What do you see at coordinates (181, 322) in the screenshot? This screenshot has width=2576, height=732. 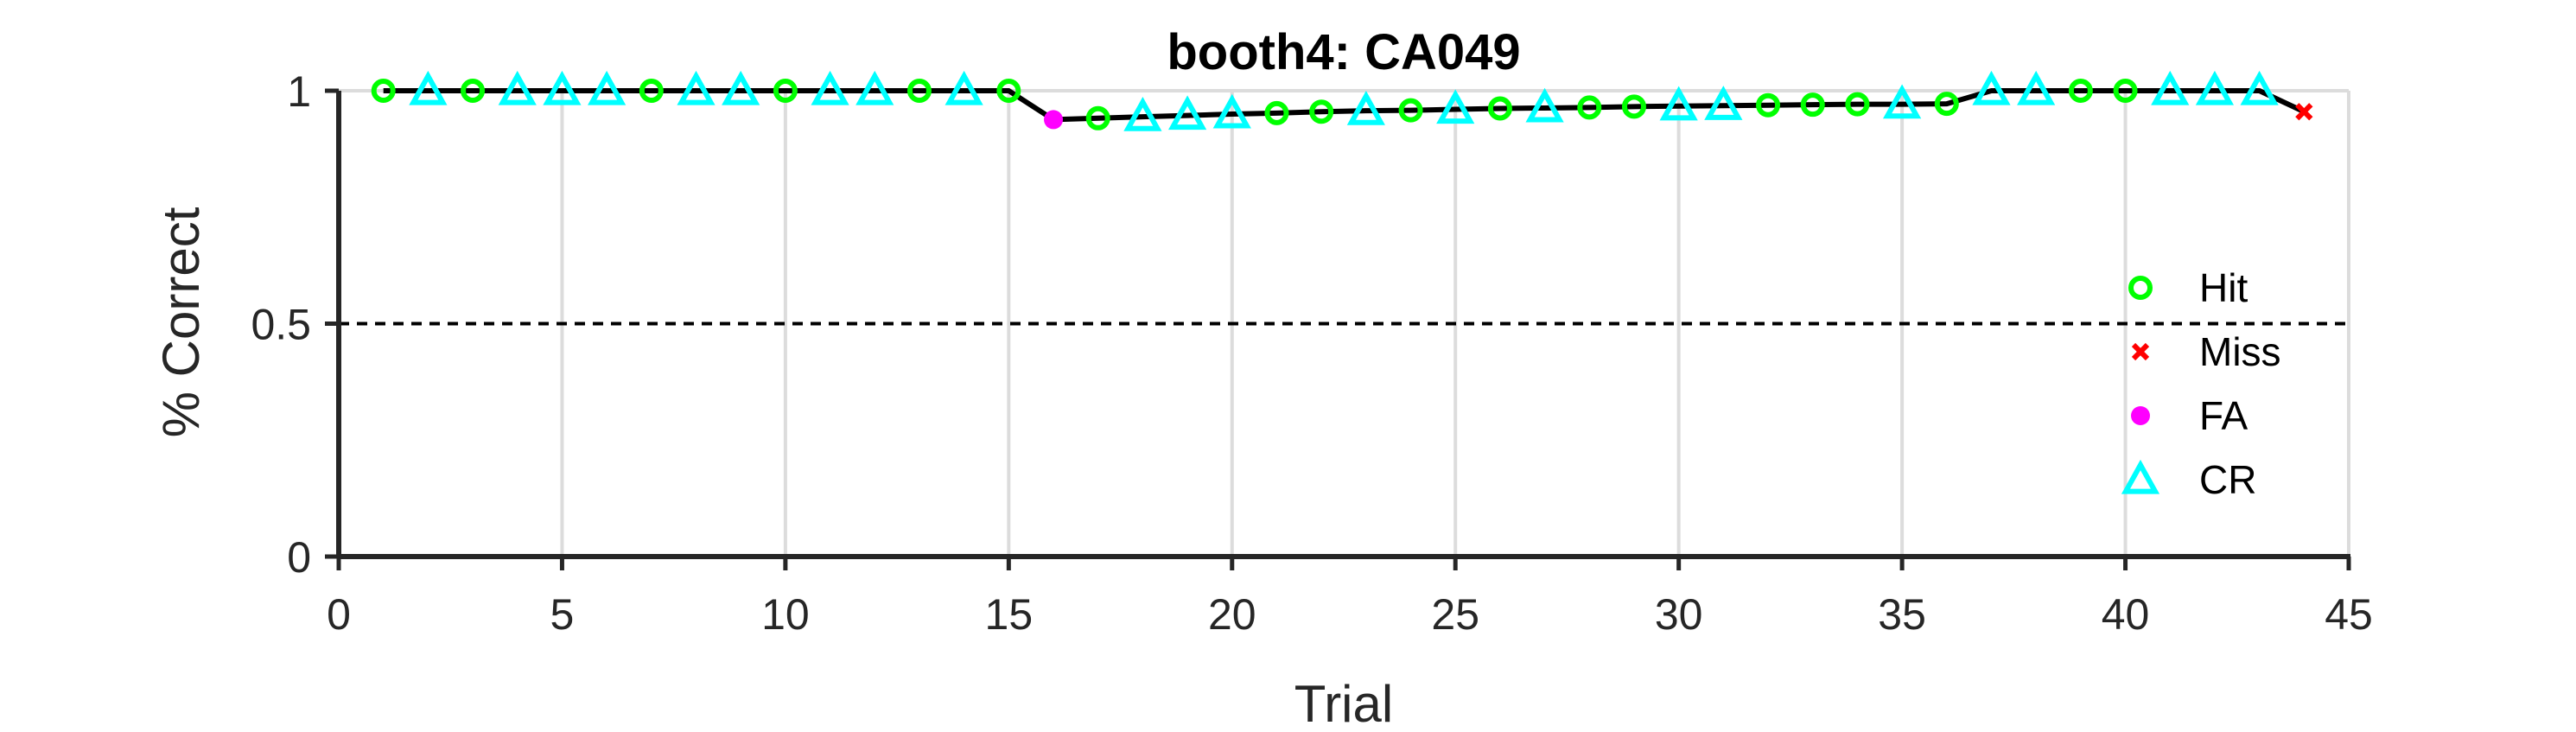 I see `y-axis-label: % Correct` at bounding box center [181, 322].